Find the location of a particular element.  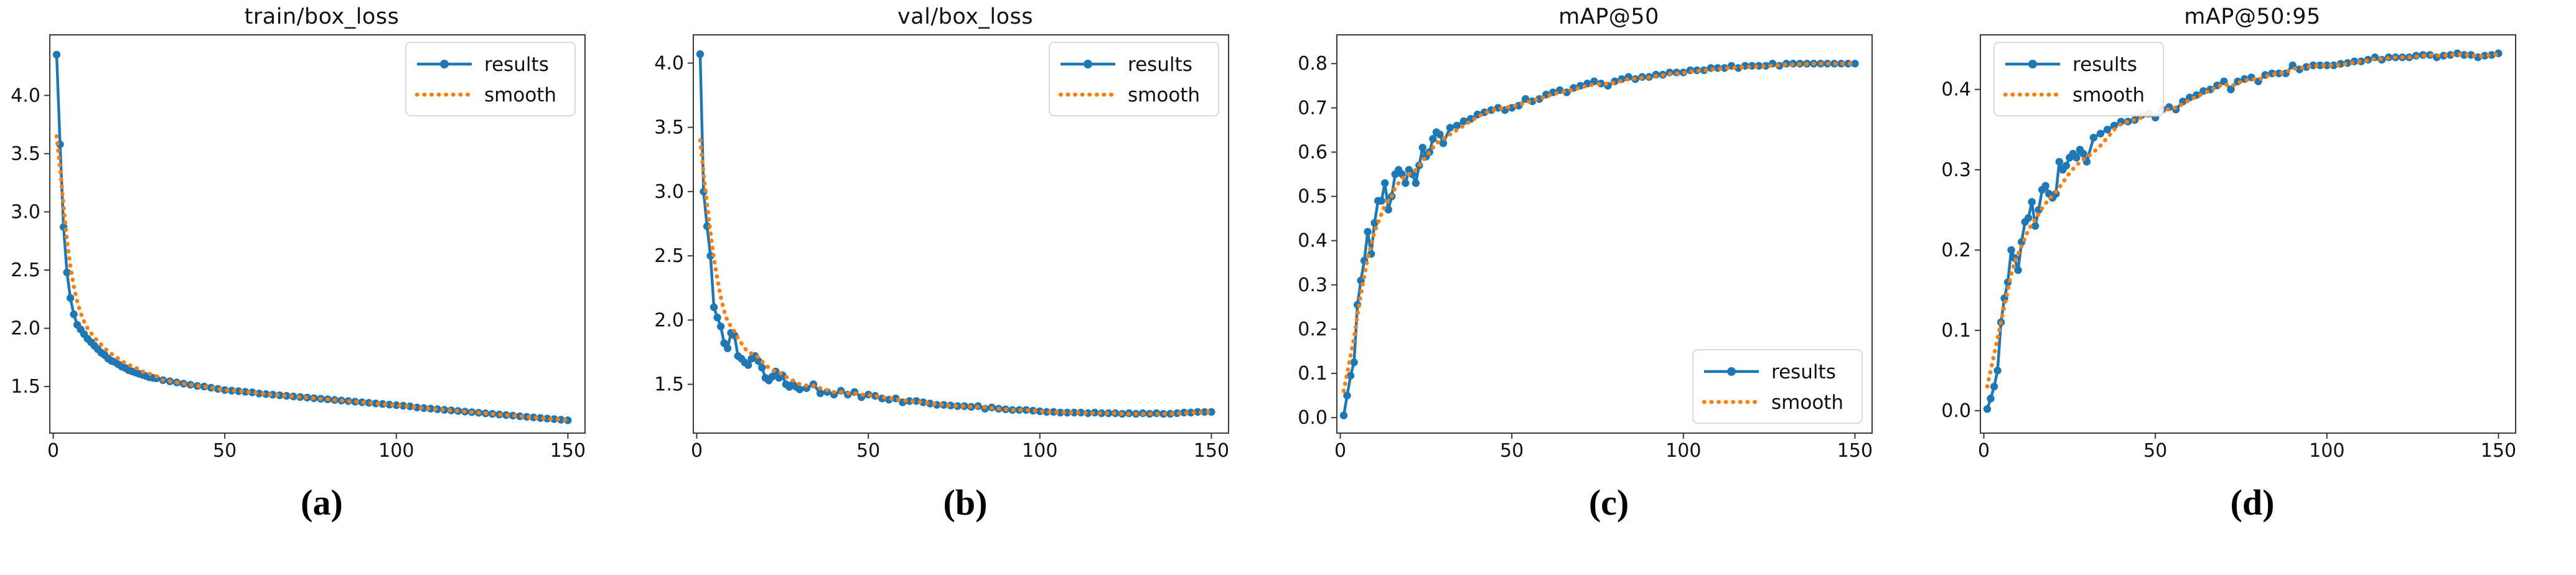

chart-title: mAP@50:95 is located at coordinates (2252, 16).